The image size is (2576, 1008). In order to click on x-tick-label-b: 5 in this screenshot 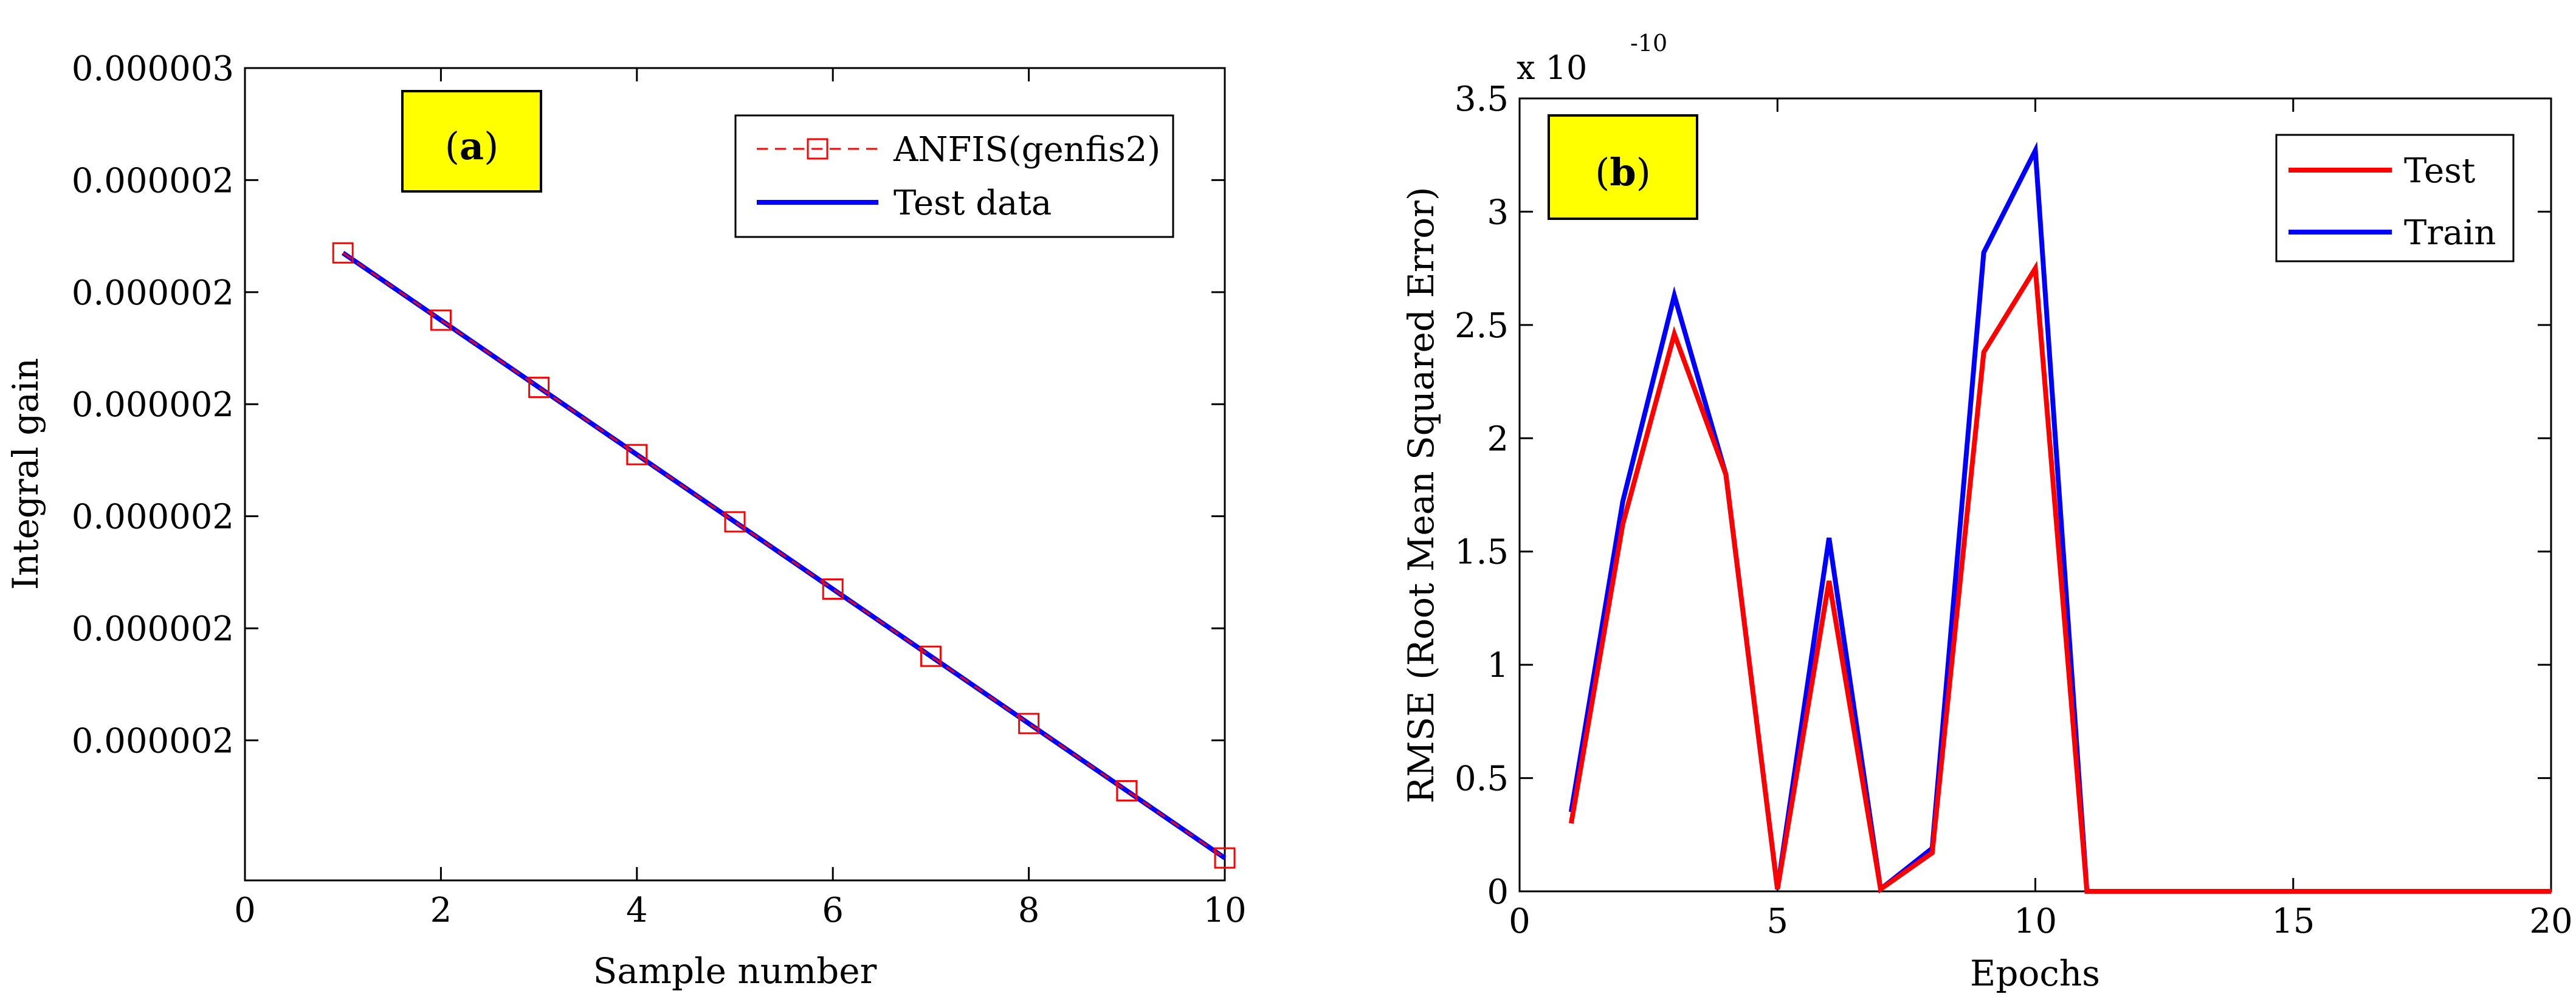, I will do `click(1777, 921)`.